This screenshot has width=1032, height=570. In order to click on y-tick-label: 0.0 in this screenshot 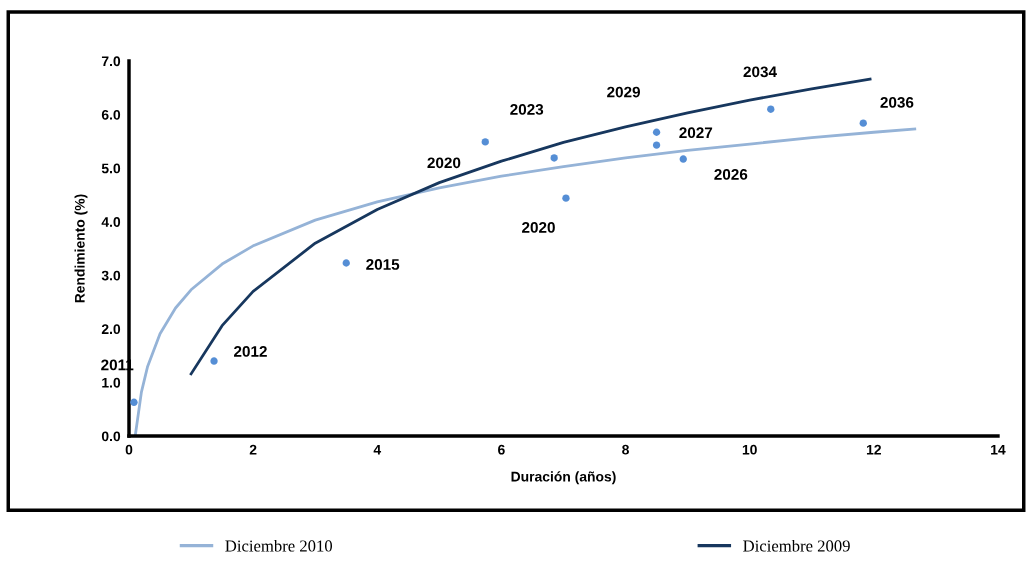, I will do `click(111, 436)`.